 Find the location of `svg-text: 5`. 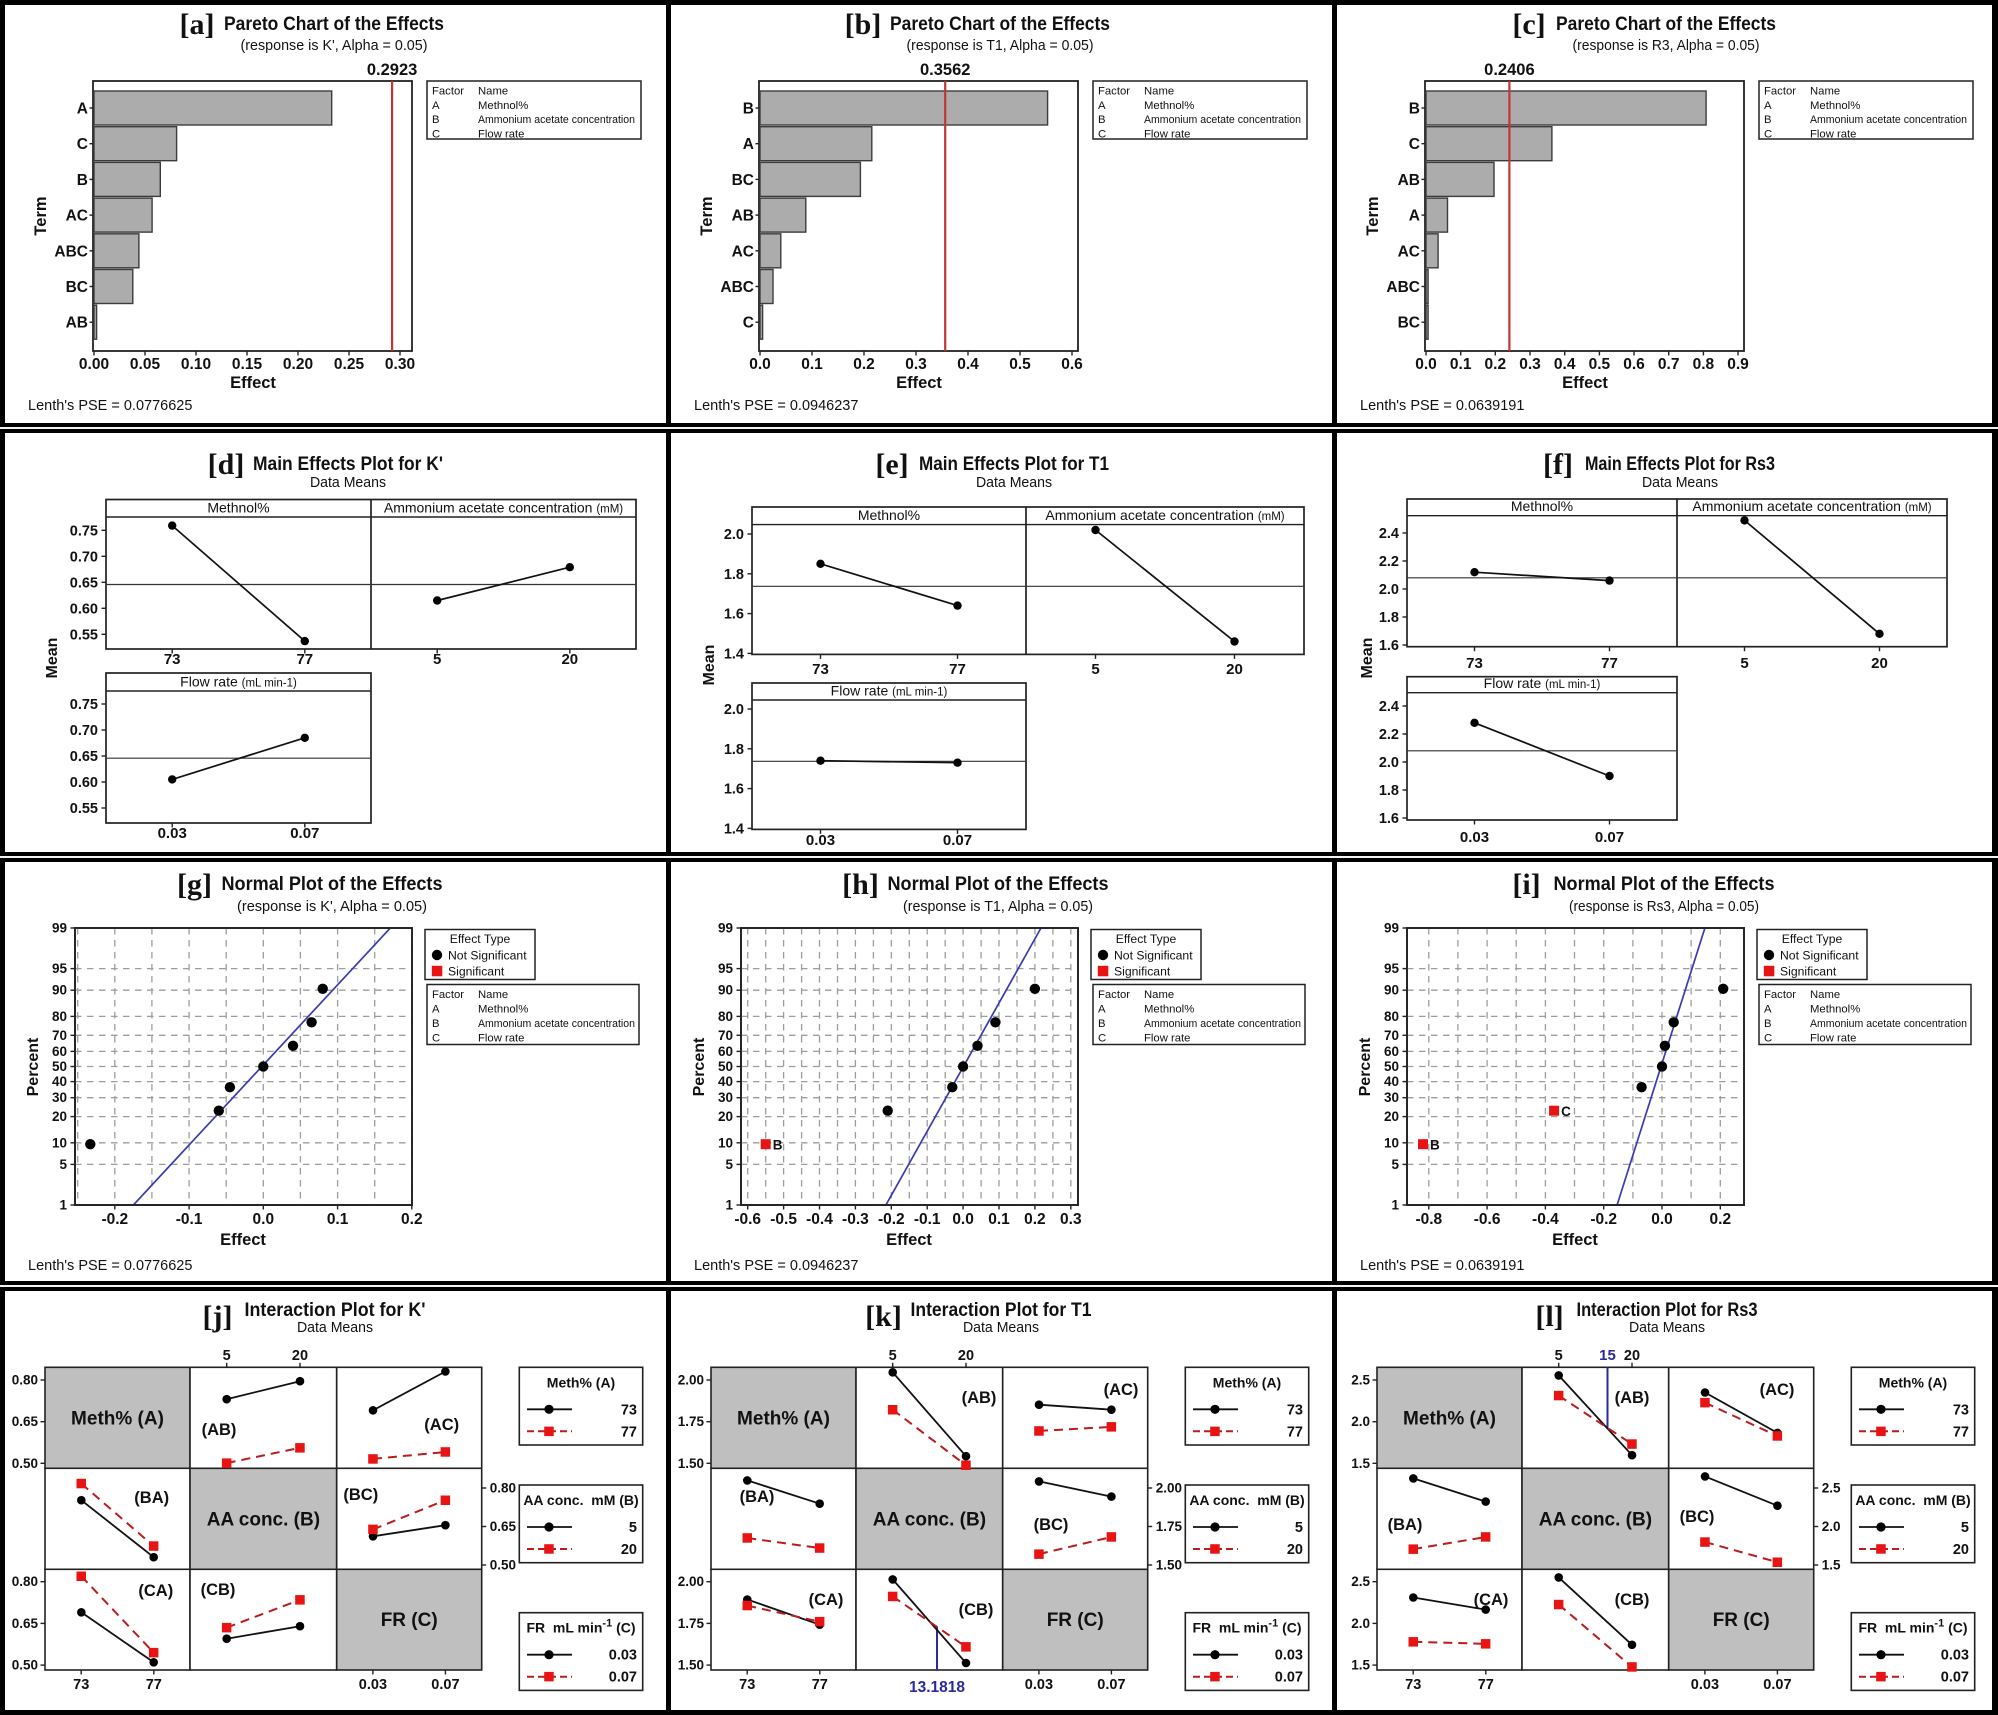

svg-text: 5 is located at coordinates (227, 1356).